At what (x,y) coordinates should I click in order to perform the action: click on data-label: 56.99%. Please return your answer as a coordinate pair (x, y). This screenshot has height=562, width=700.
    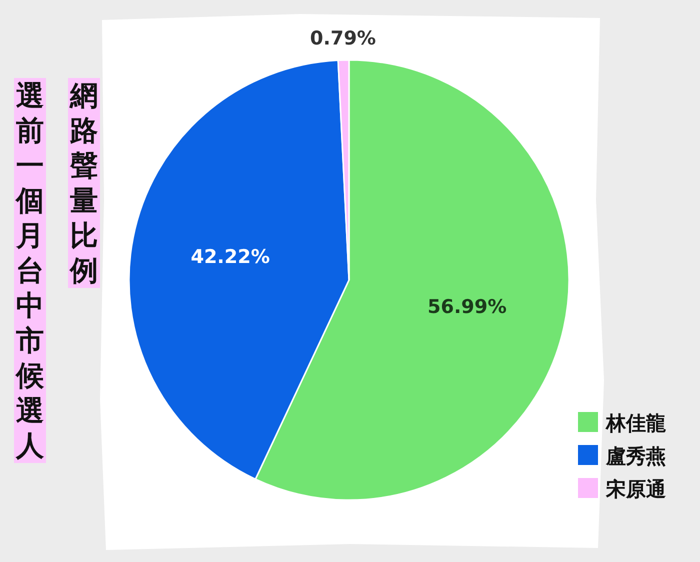
    Looking at the image, I should click on (467, 307).